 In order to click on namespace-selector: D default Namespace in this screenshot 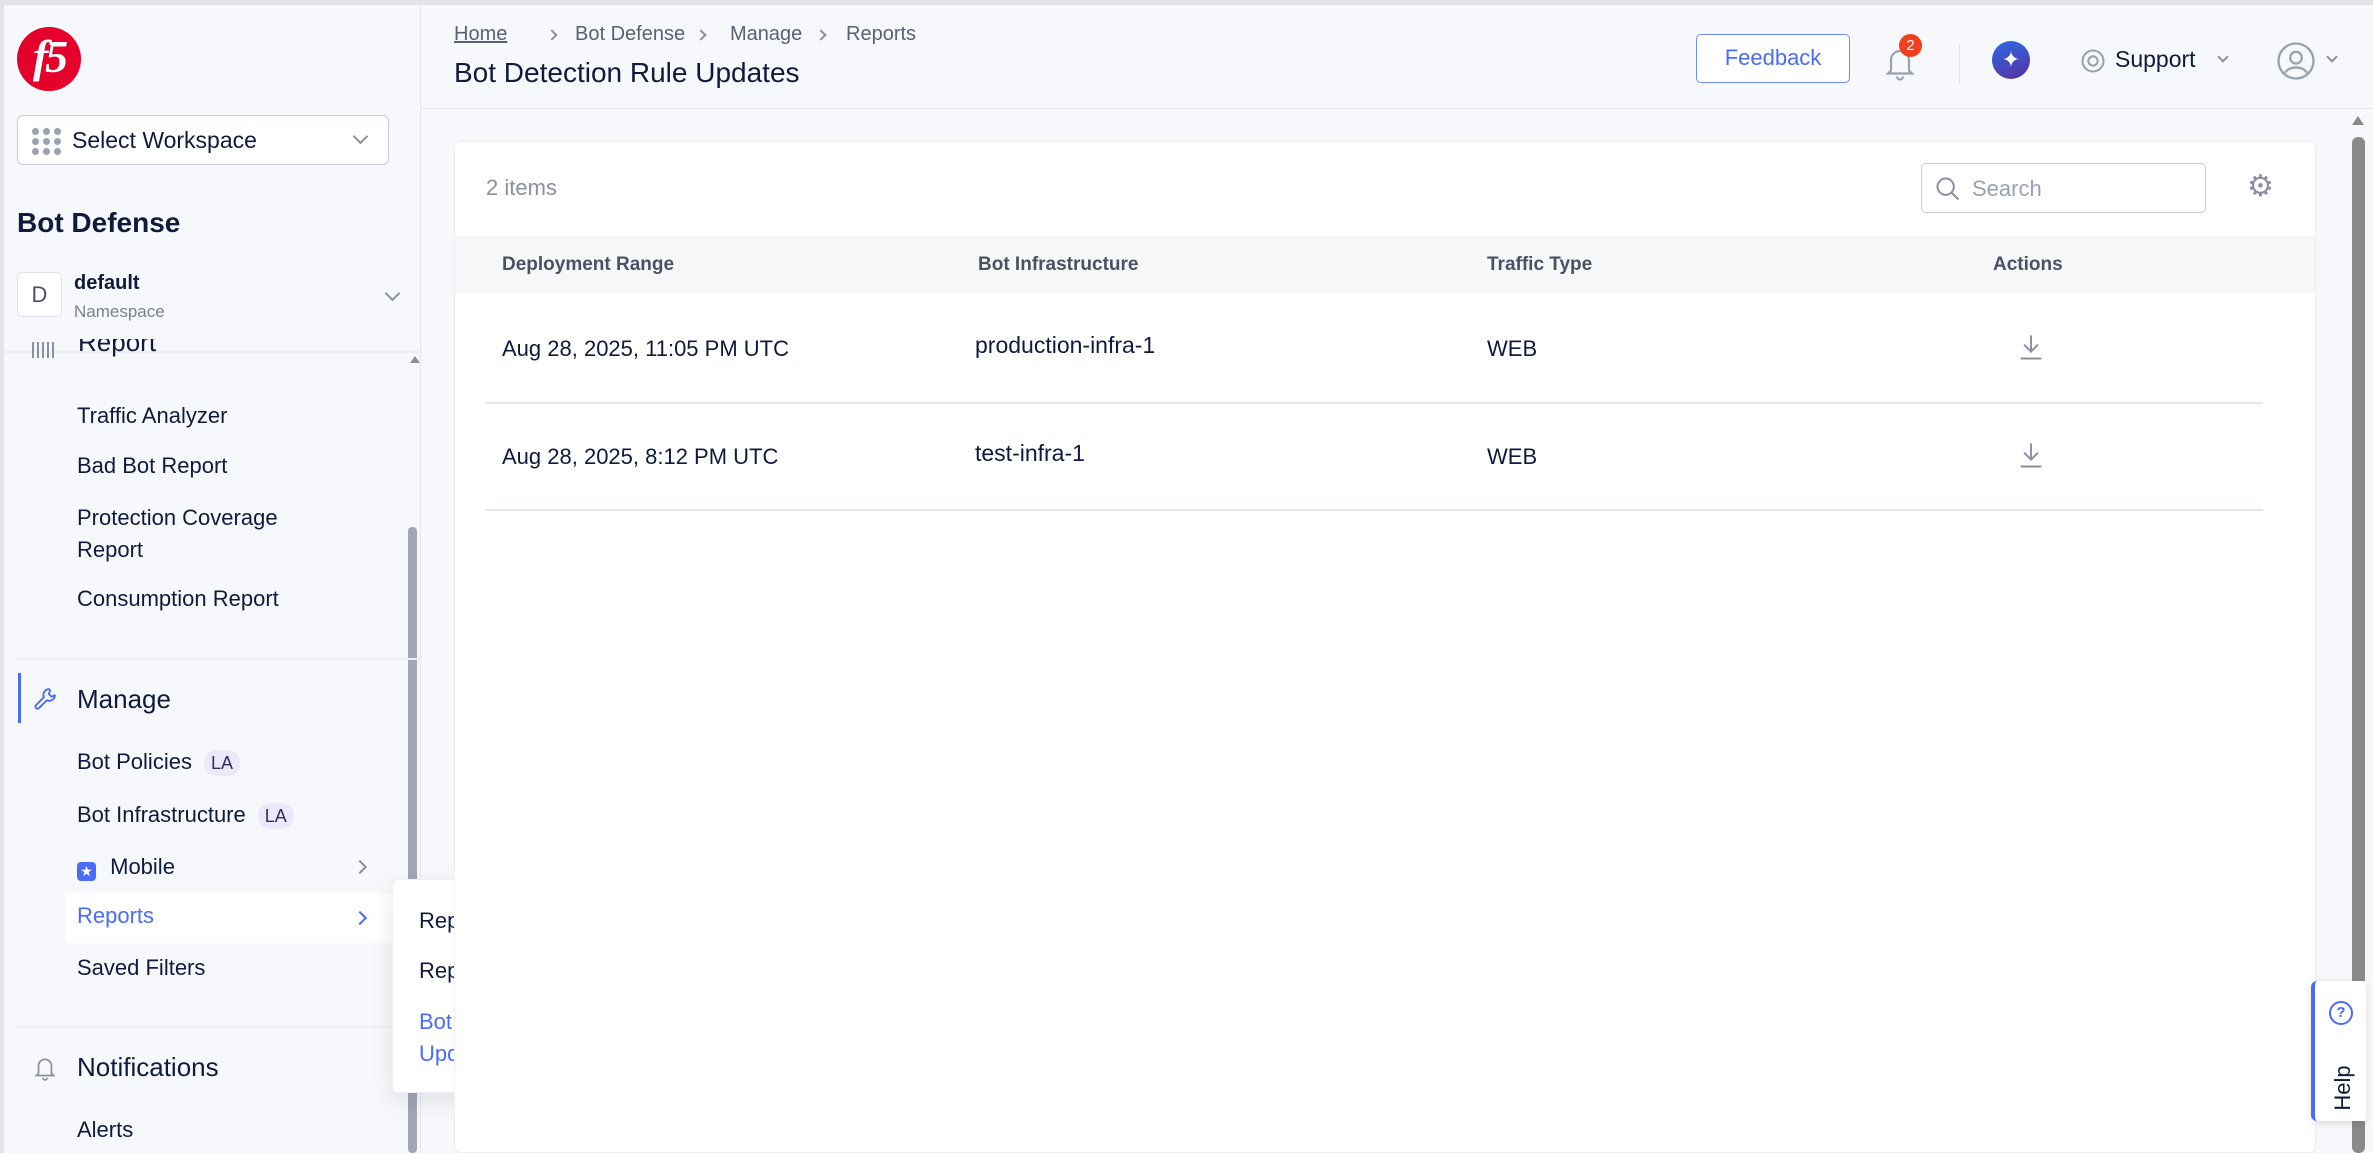, I will do `click(217, 297)`.